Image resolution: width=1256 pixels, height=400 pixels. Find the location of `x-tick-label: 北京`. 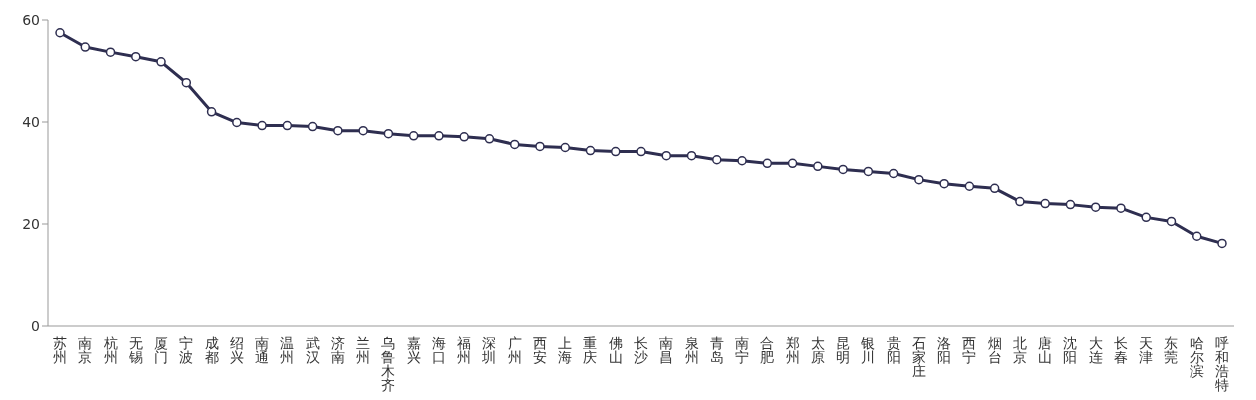

x-tick-label: 北京 is located at coordinates (1019, 350).